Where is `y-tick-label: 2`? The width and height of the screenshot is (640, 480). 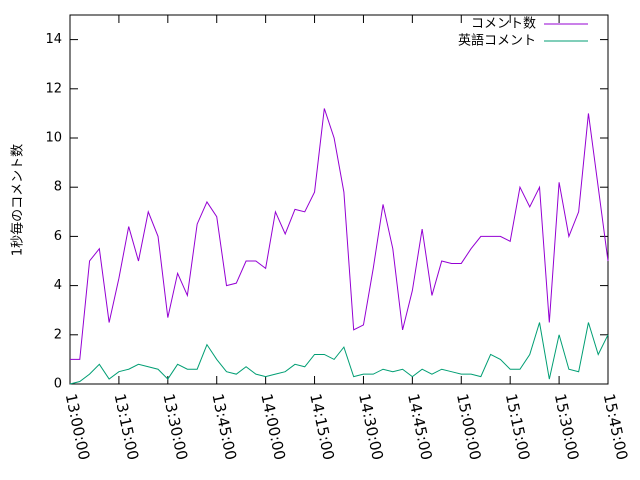 y-tick-label: 2 is located at coordinates (58, 334).